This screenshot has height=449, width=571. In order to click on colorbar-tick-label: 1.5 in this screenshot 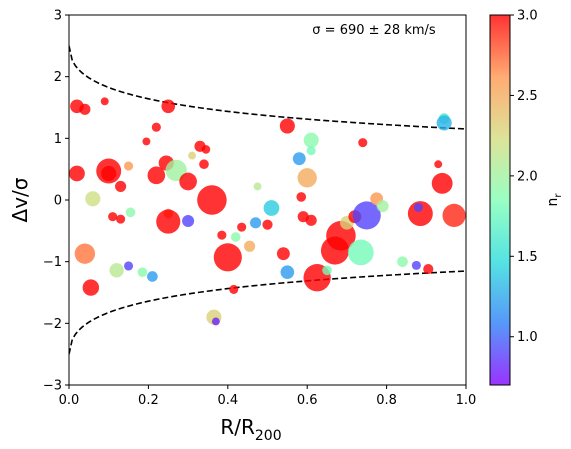, I will do `click(527, 257)`.